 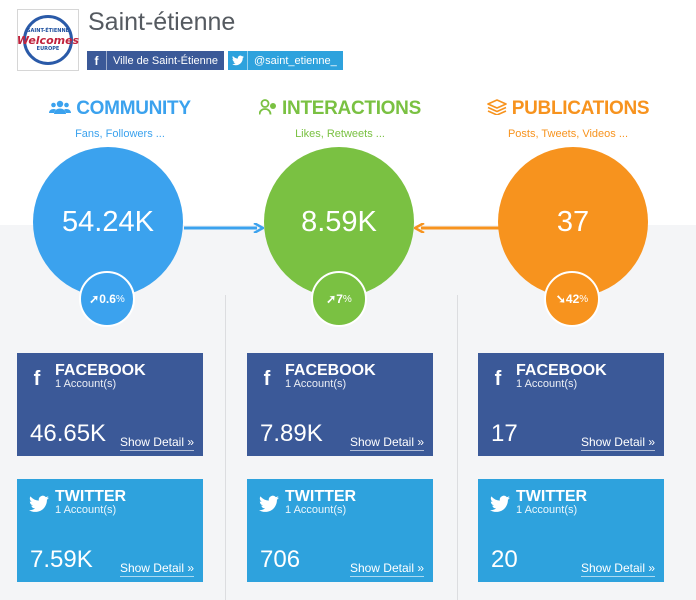 I want to click on trend-down-icon: ➘, so click(x=560, y=299).